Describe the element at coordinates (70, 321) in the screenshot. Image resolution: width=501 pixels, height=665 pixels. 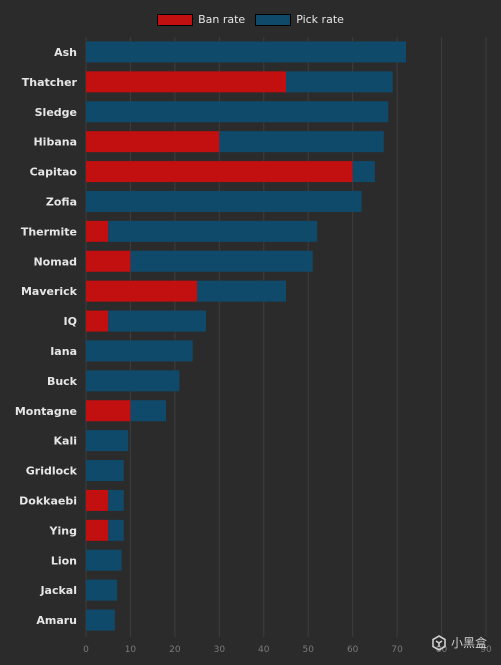
I see `category-label-iq: IQ` at that location.